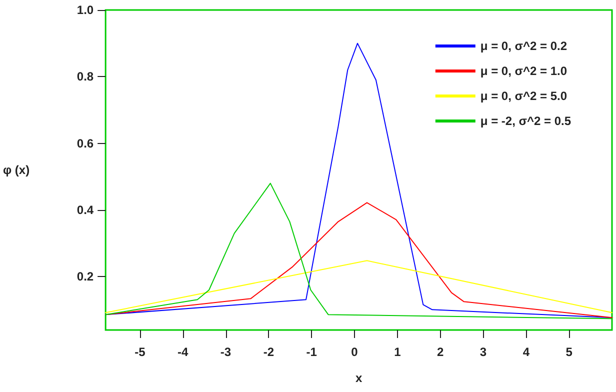 This screenshot has width=616, height=392. What do you see at coordinates (524, 46) in the screenshot?
I see `legend-label: μ = 0, σ^2 = 0.2` at bounding box center [524, 46].